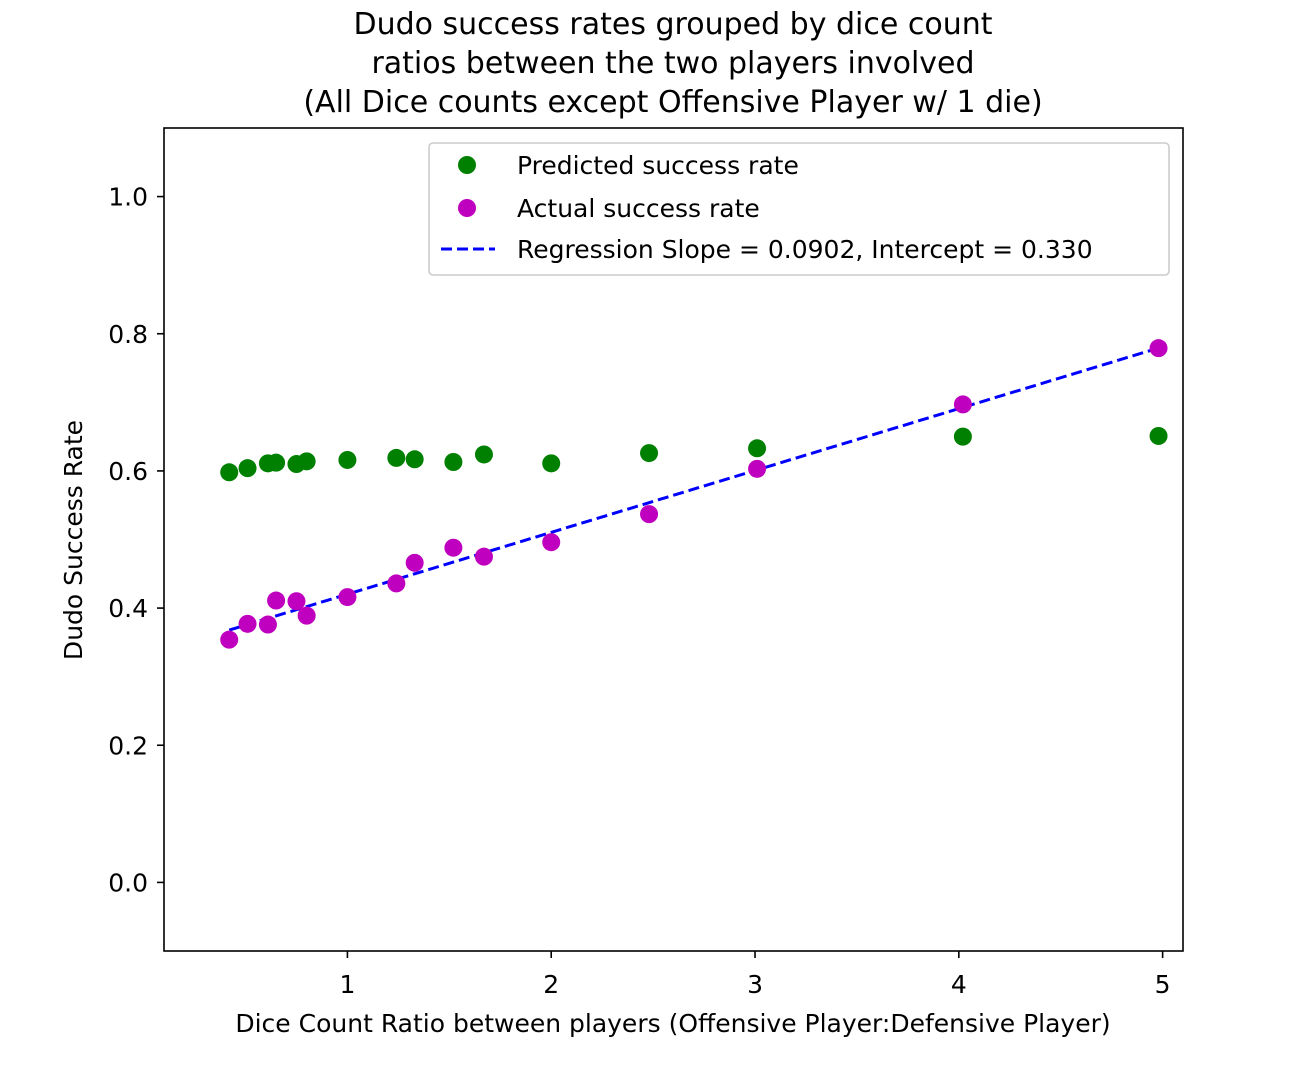  I want to click on x-tick-label: 2, so click(551, 984).